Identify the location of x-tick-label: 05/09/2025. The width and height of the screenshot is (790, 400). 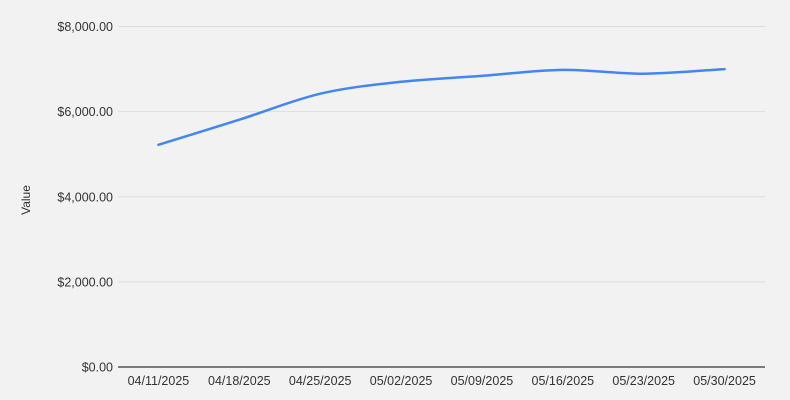
(482, 381).